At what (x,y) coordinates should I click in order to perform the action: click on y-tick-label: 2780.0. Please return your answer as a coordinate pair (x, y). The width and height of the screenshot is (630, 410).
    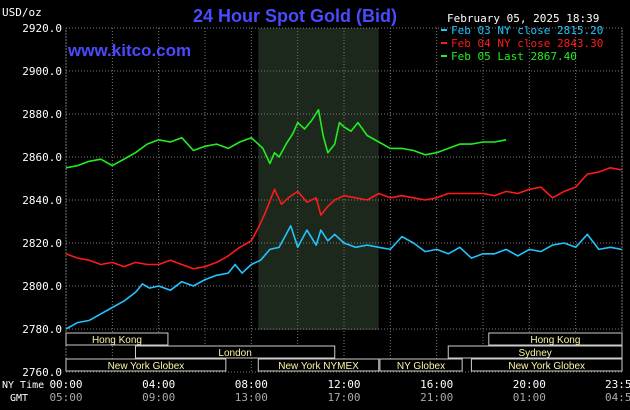
    Looking at the image, I should click on (42, 329).